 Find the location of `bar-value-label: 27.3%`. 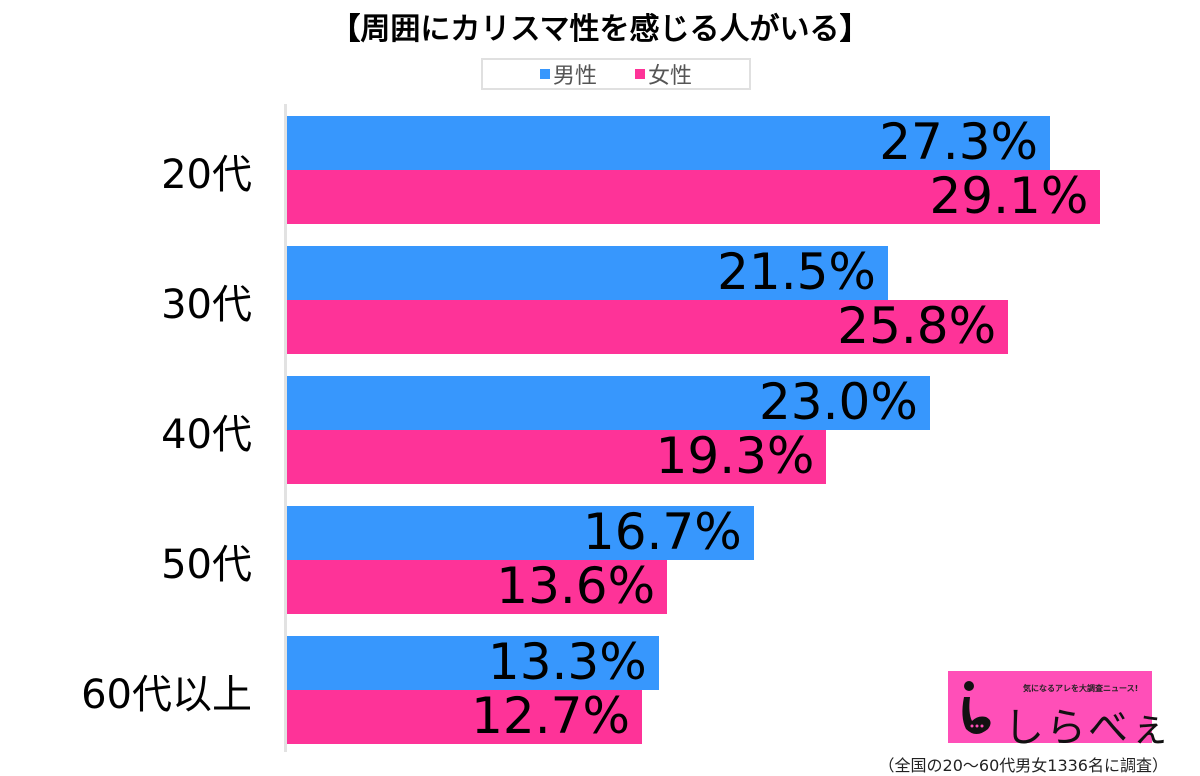

bar-value-label: 27.3% is located at coordinates (959, 142).